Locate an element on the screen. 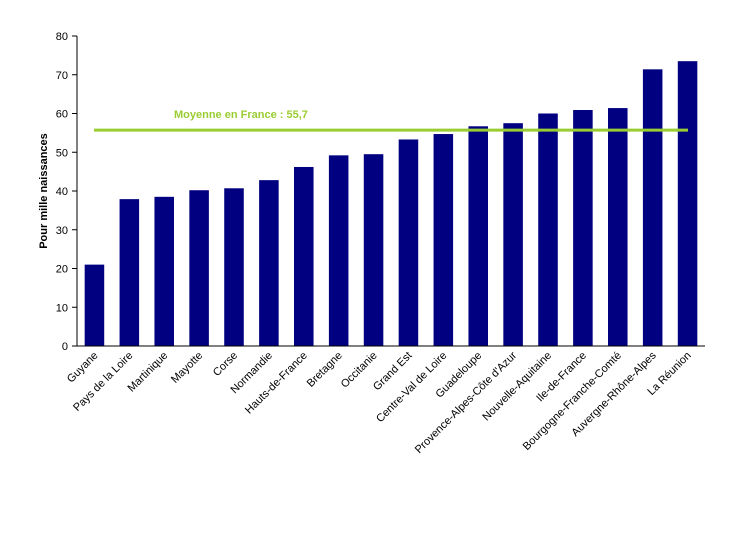 The image size is (750, 541). y-tick-label: 40 is located at coordinates (62, 192).